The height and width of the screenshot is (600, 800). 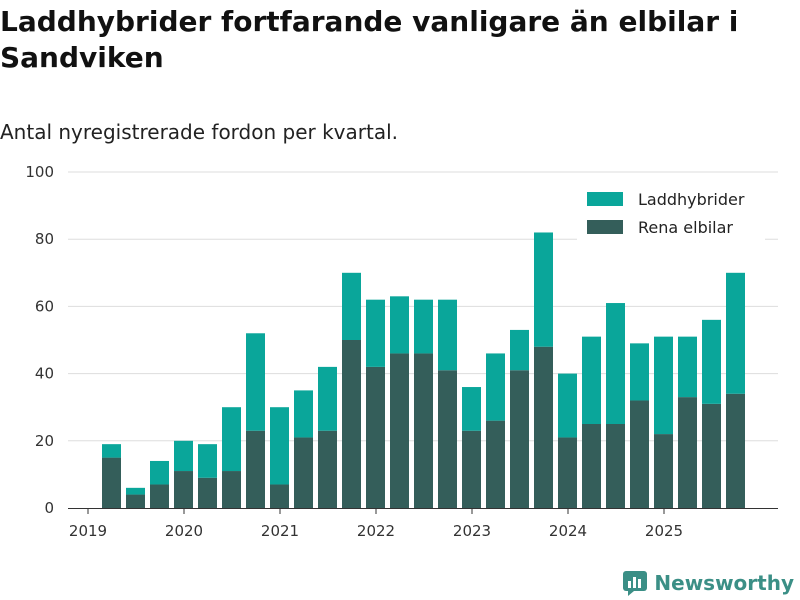 What do you see at coordinates (423, 524) in the screenshot?
I see `x-axis: 2019 2020 2021 2022 2023 2024 2025` at bounding box center [423, 524].